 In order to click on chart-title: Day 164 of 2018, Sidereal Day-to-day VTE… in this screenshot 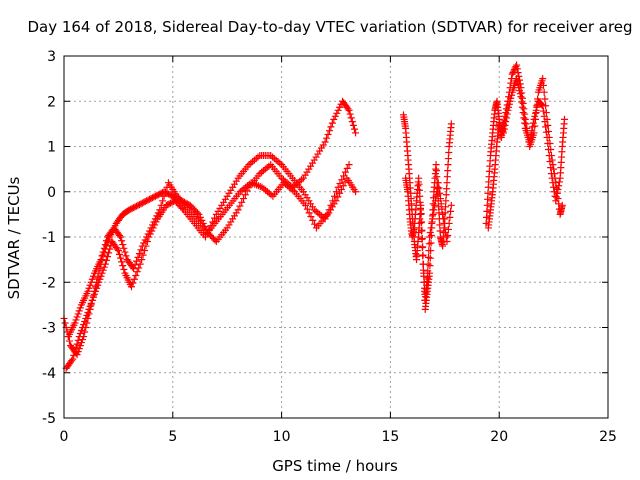, I will do `click(329, 27)`.